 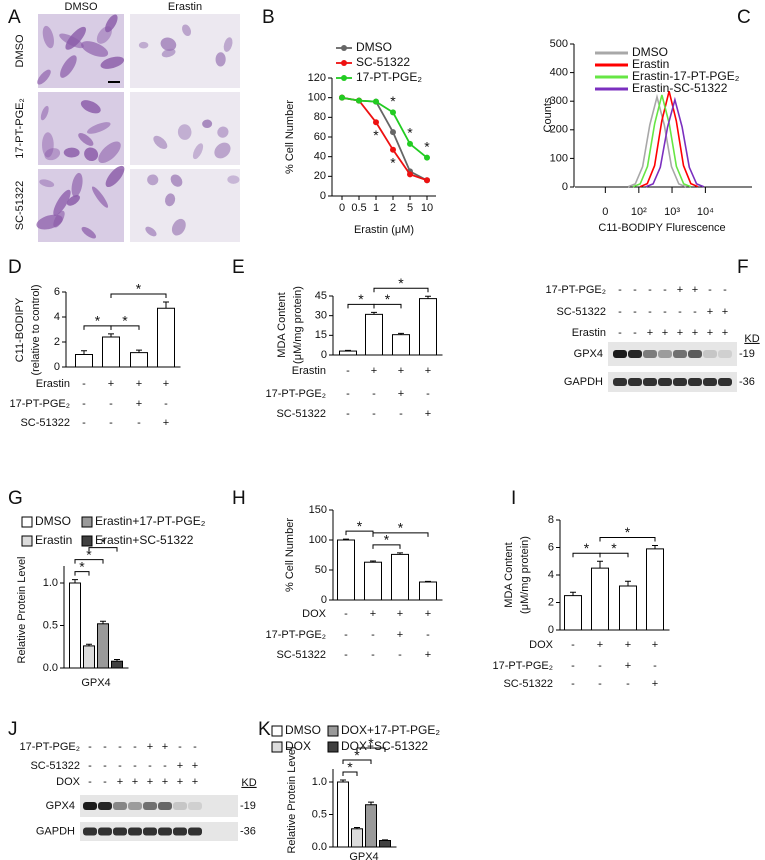 I want to click on panel-label: E, so click(x=238, y=267).